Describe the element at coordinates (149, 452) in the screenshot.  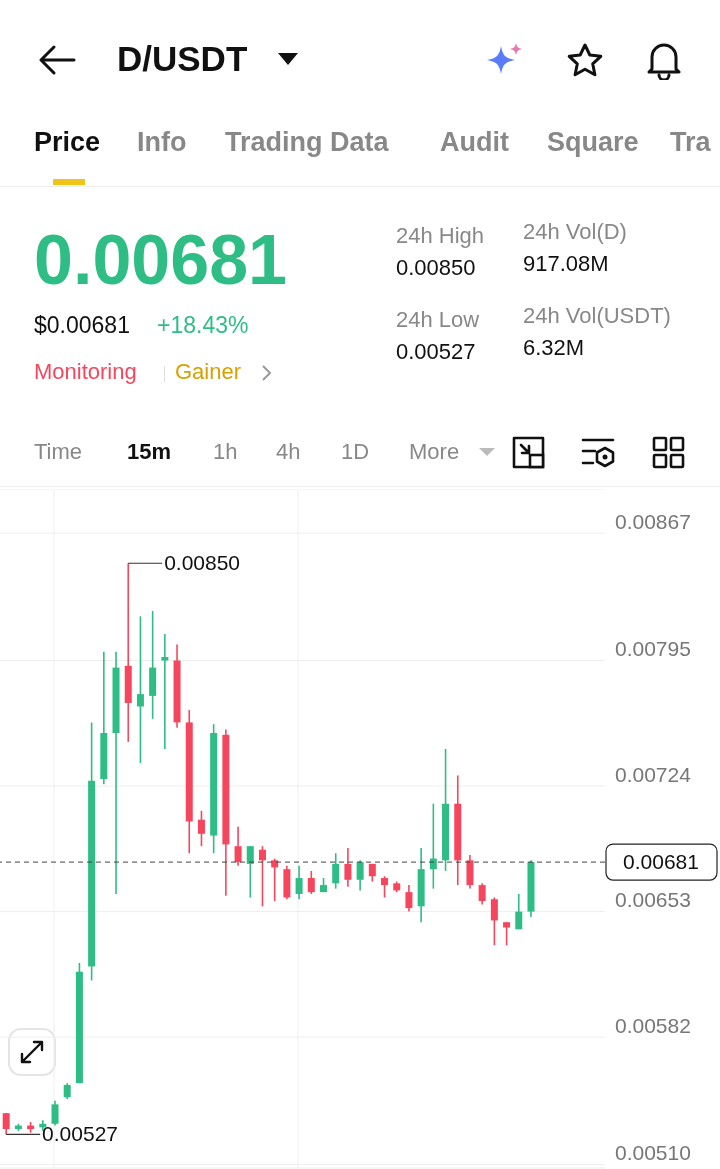
I see `text: 15m` at that location.